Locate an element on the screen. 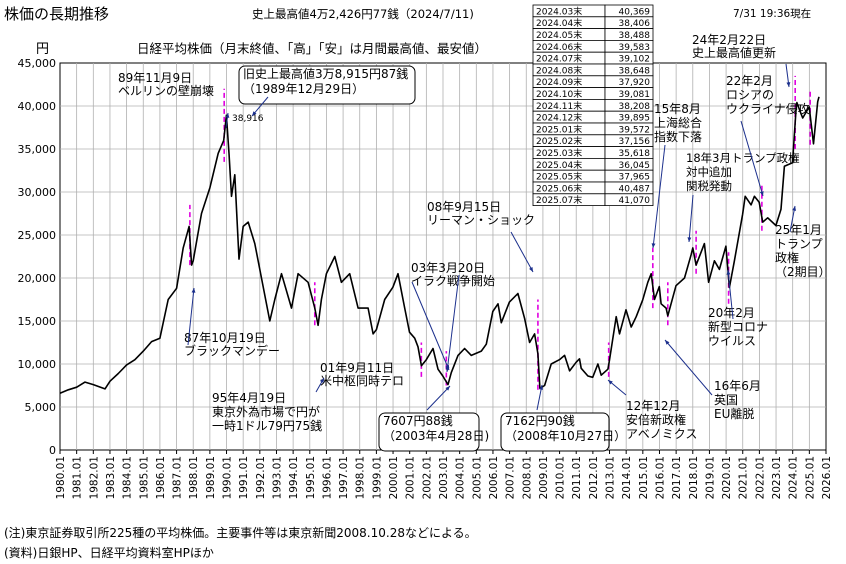 Image resolution: width=846 pixels, height=564 pixels. y-tick-label: 5,000 is located at coordinates (41, 407).